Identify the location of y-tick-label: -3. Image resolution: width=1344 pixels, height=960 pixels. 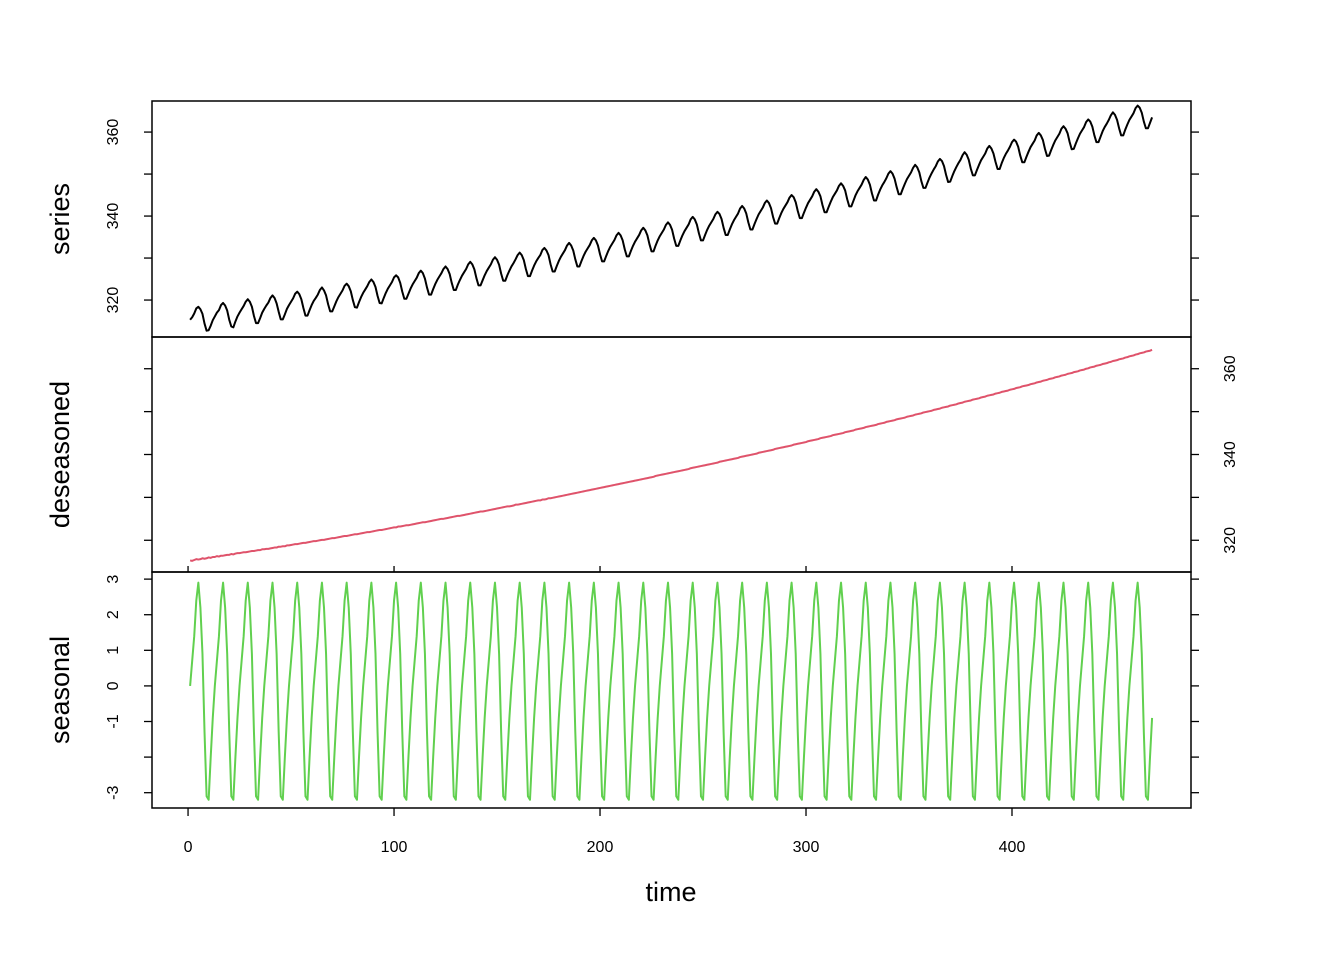
(113, 792).